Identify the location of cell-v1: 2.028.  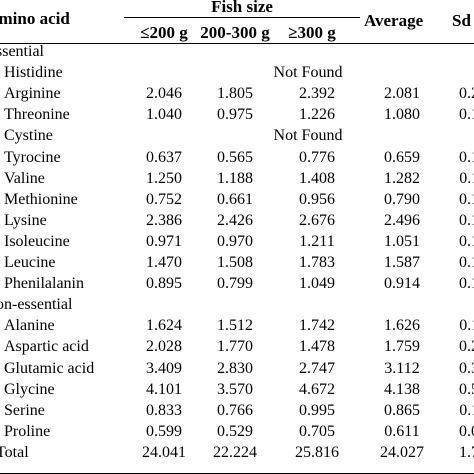
(164, 346).